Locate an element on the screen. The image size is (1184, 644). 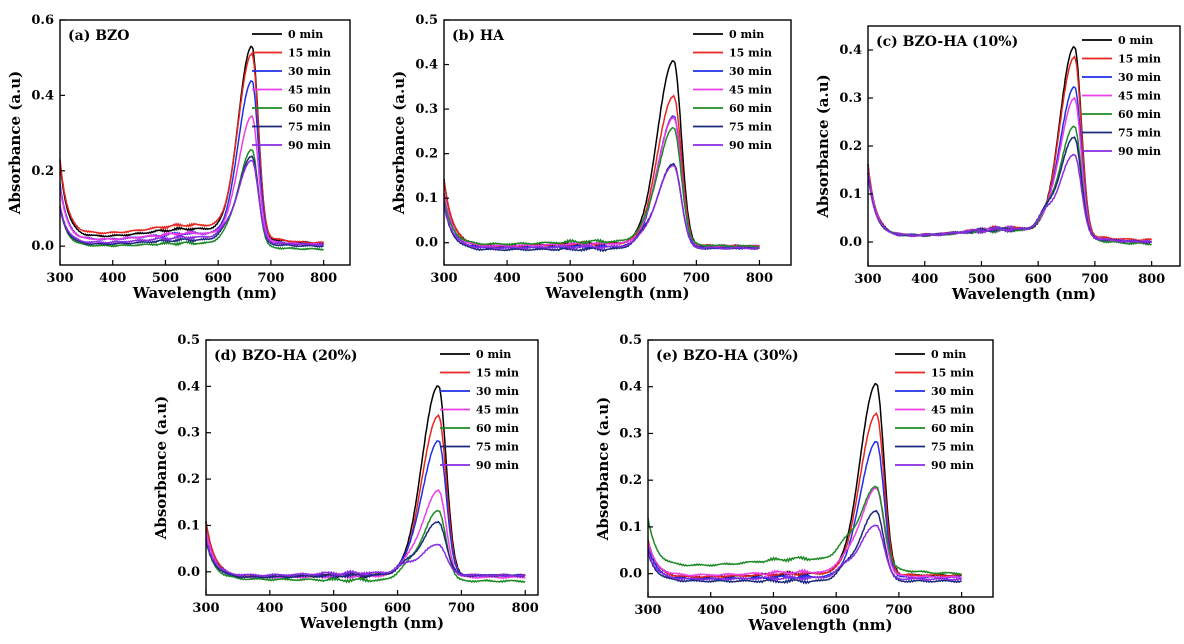
series-line-75-min is located at coordinates (365, 549).